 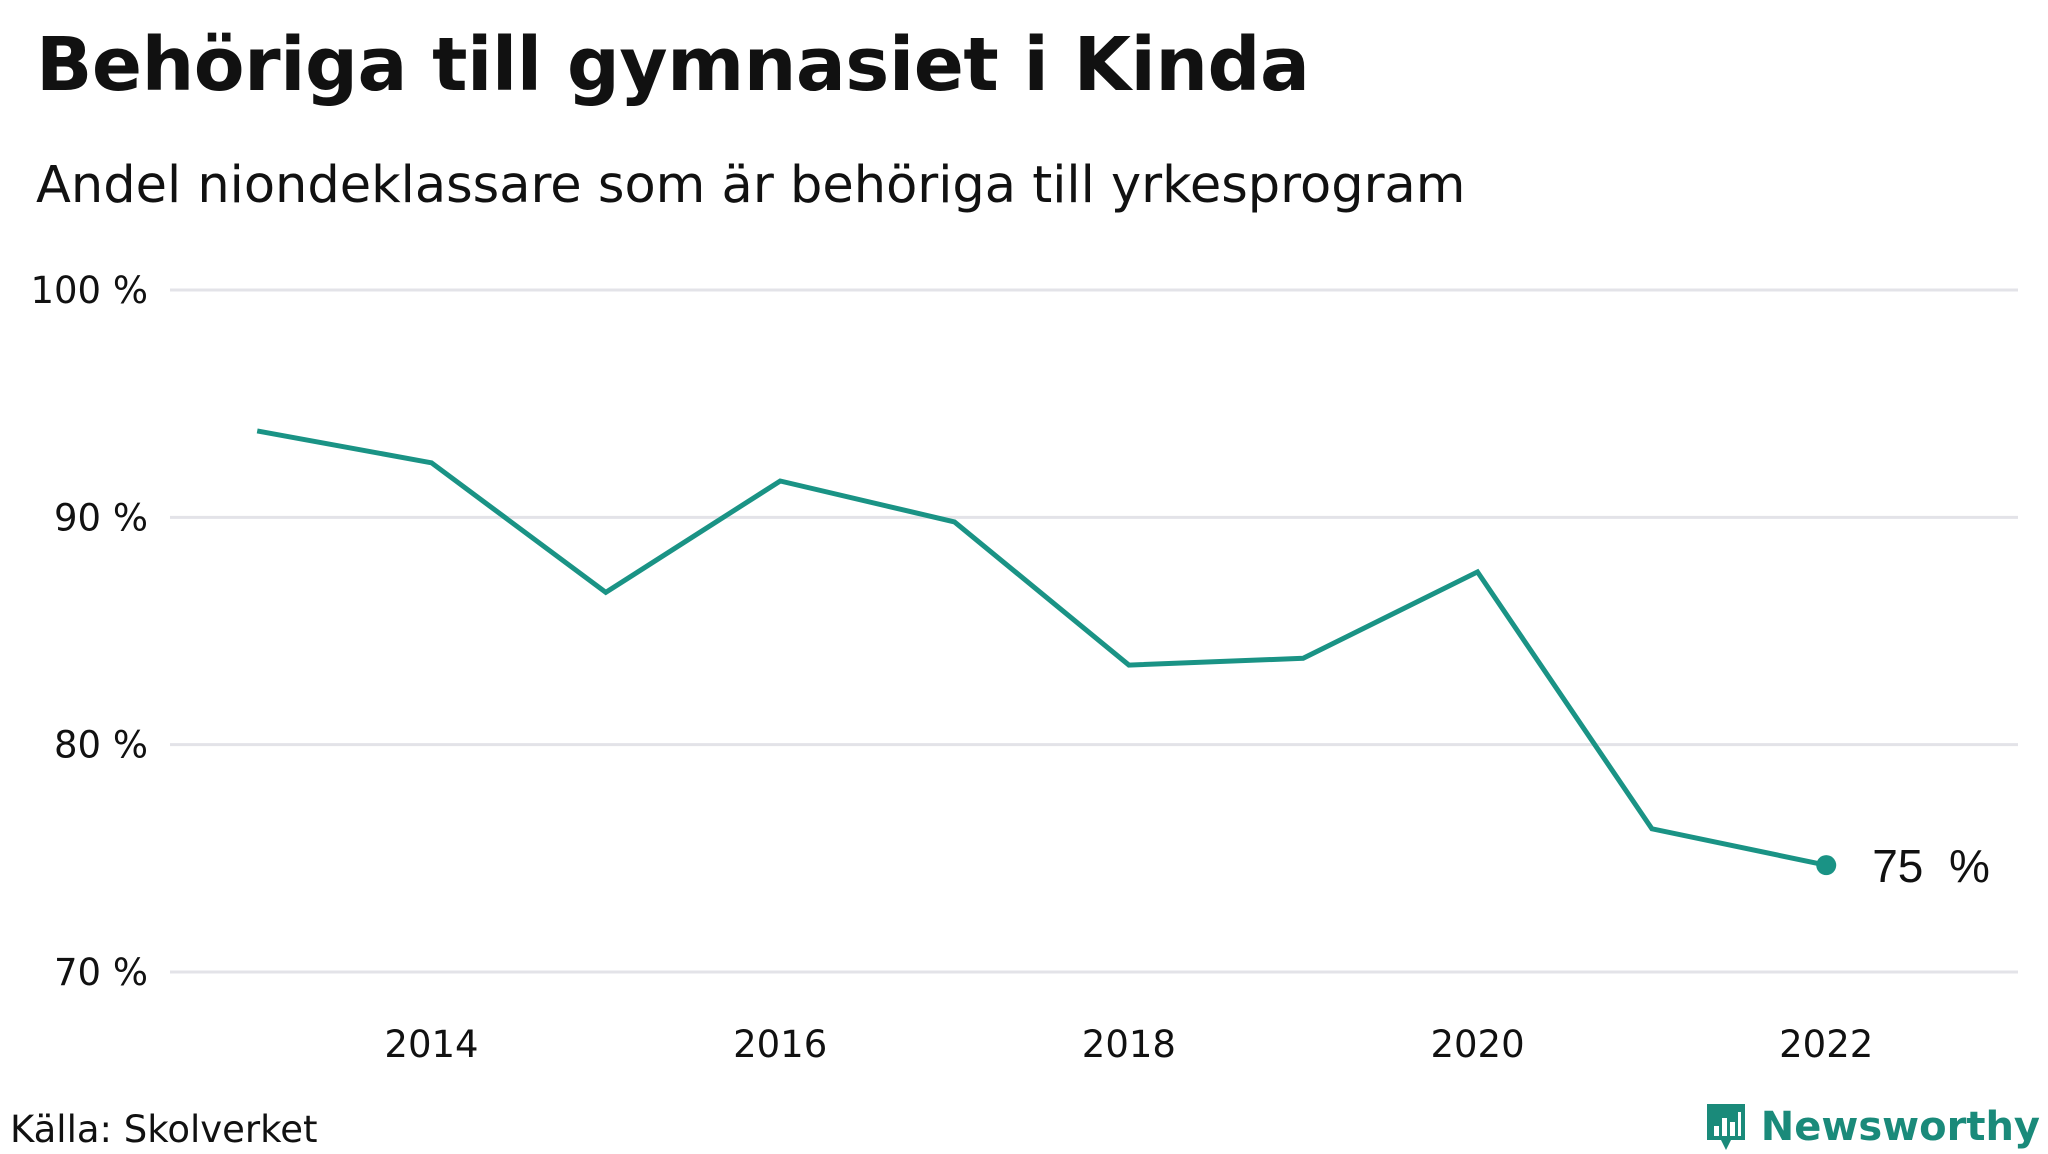 What do you see at coordinates (673, 65) in the screenshot?
I see `chart-title: Behöriga till gymnasiet i Kinda` at bounding box center [673, 65].